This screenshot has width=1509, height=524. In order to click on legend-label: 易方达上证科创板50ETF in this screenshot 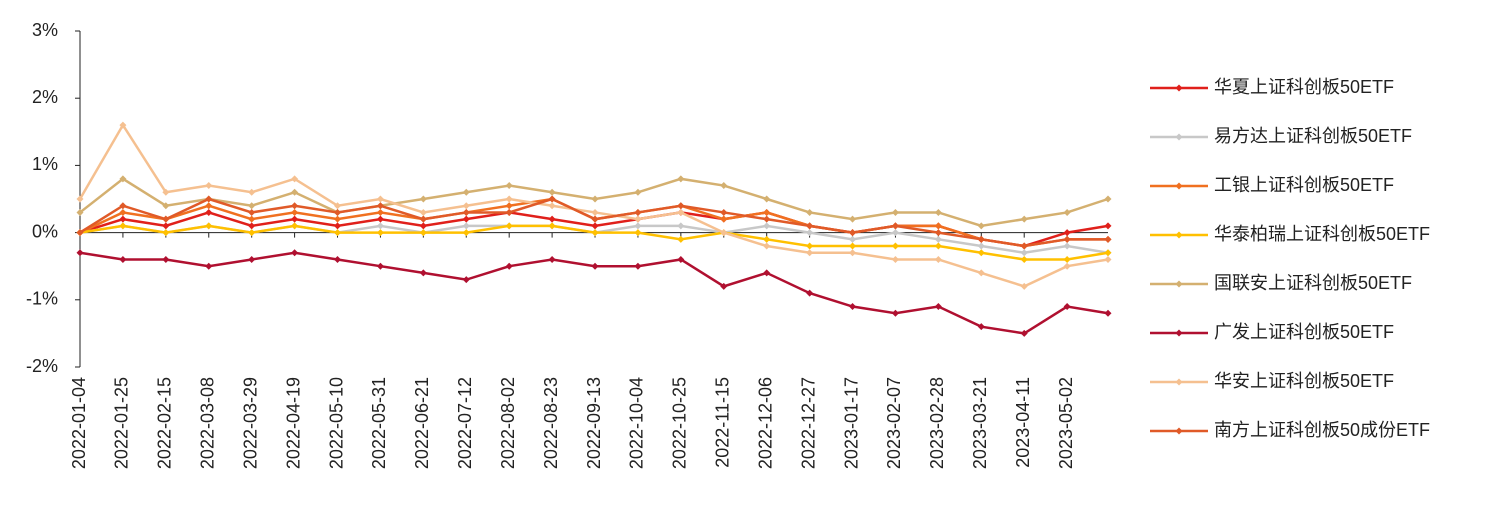, I will do `click(1313, 136)`.